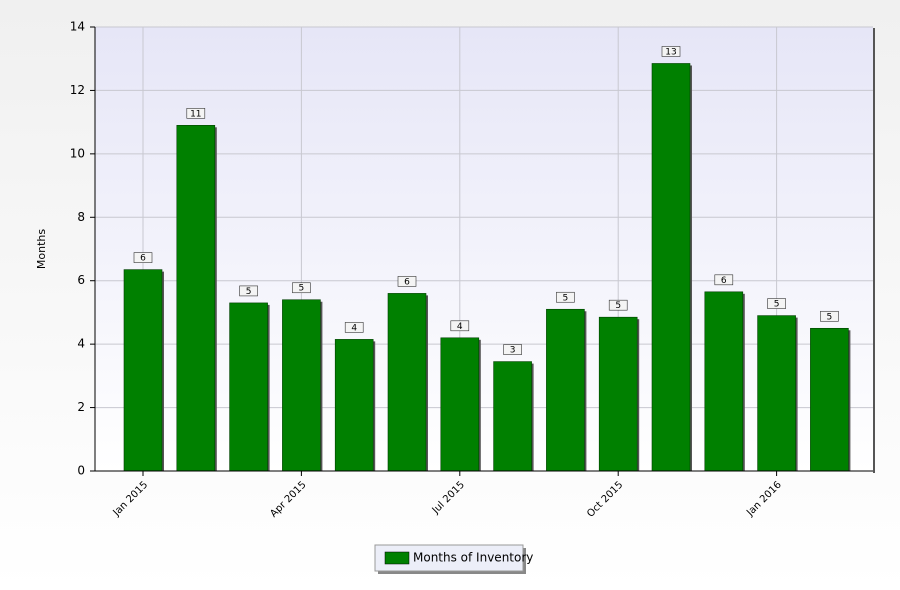 The image size is (900, 590). I want to click on y-tick-label: 4, so click(81, 344).